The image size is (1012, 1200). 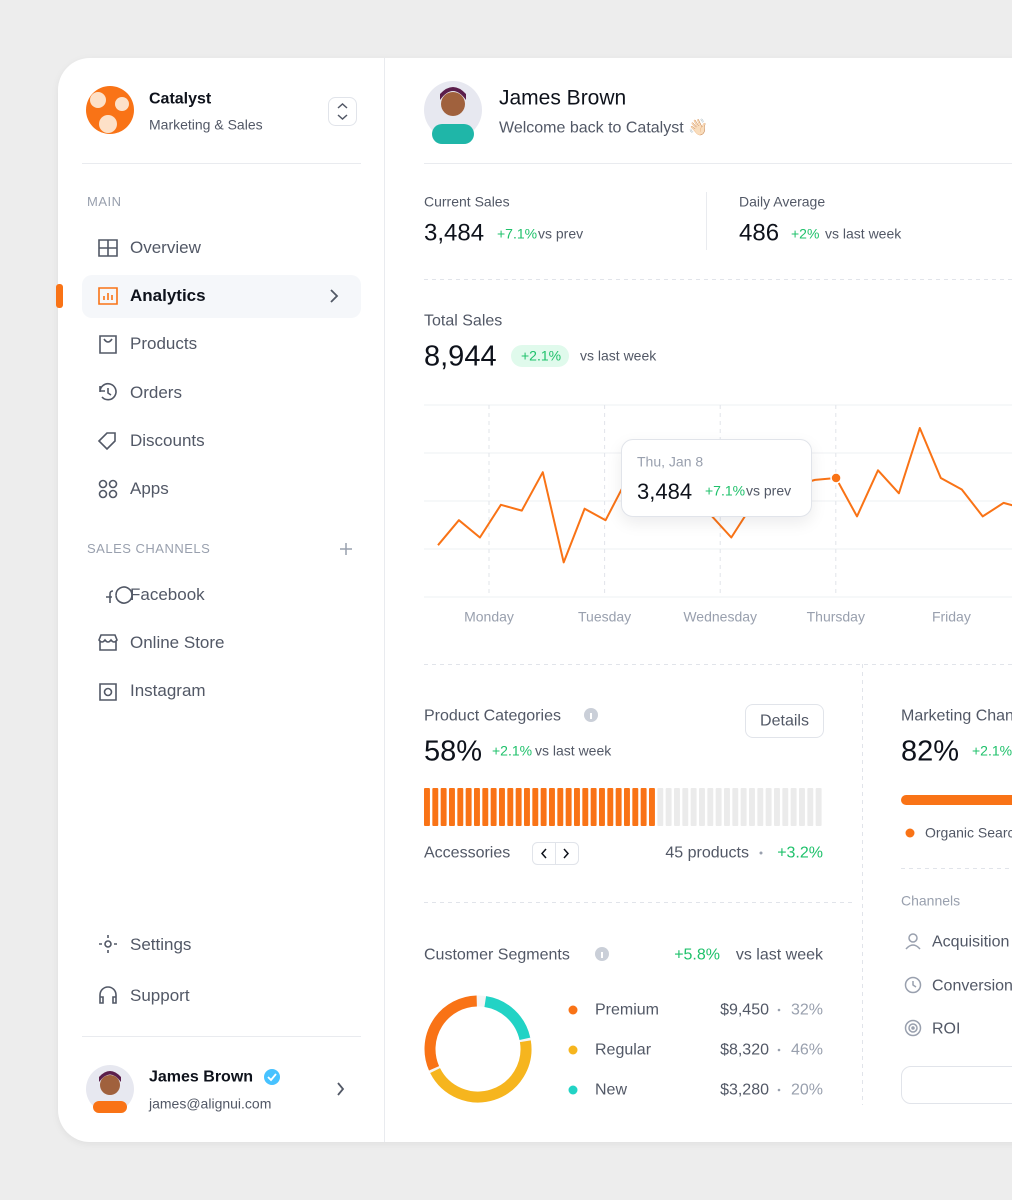 I want to click on workspace-switch, so click(x=342, y=111).